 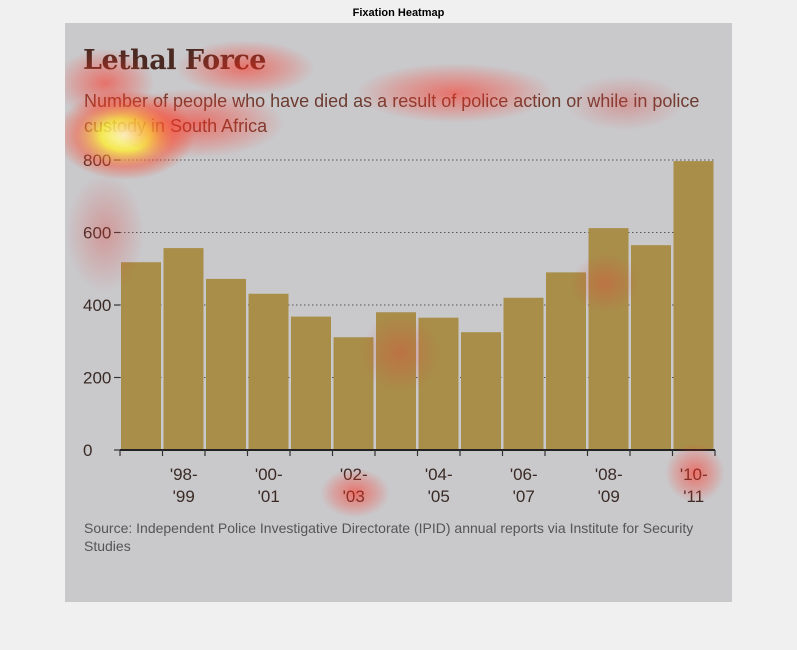 What do you see at coordinates (97, 378) in the screenshot?
I see `y-tick-label: 200` at bounding box center [97, 378].